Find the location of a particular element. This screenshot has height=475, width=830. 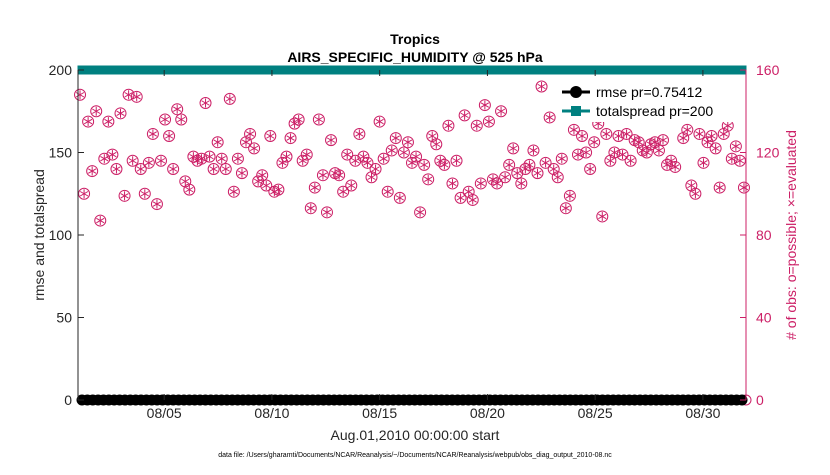

legend-rmse-label: rmse pr=0.75412 is located at coordinates (649, 92).